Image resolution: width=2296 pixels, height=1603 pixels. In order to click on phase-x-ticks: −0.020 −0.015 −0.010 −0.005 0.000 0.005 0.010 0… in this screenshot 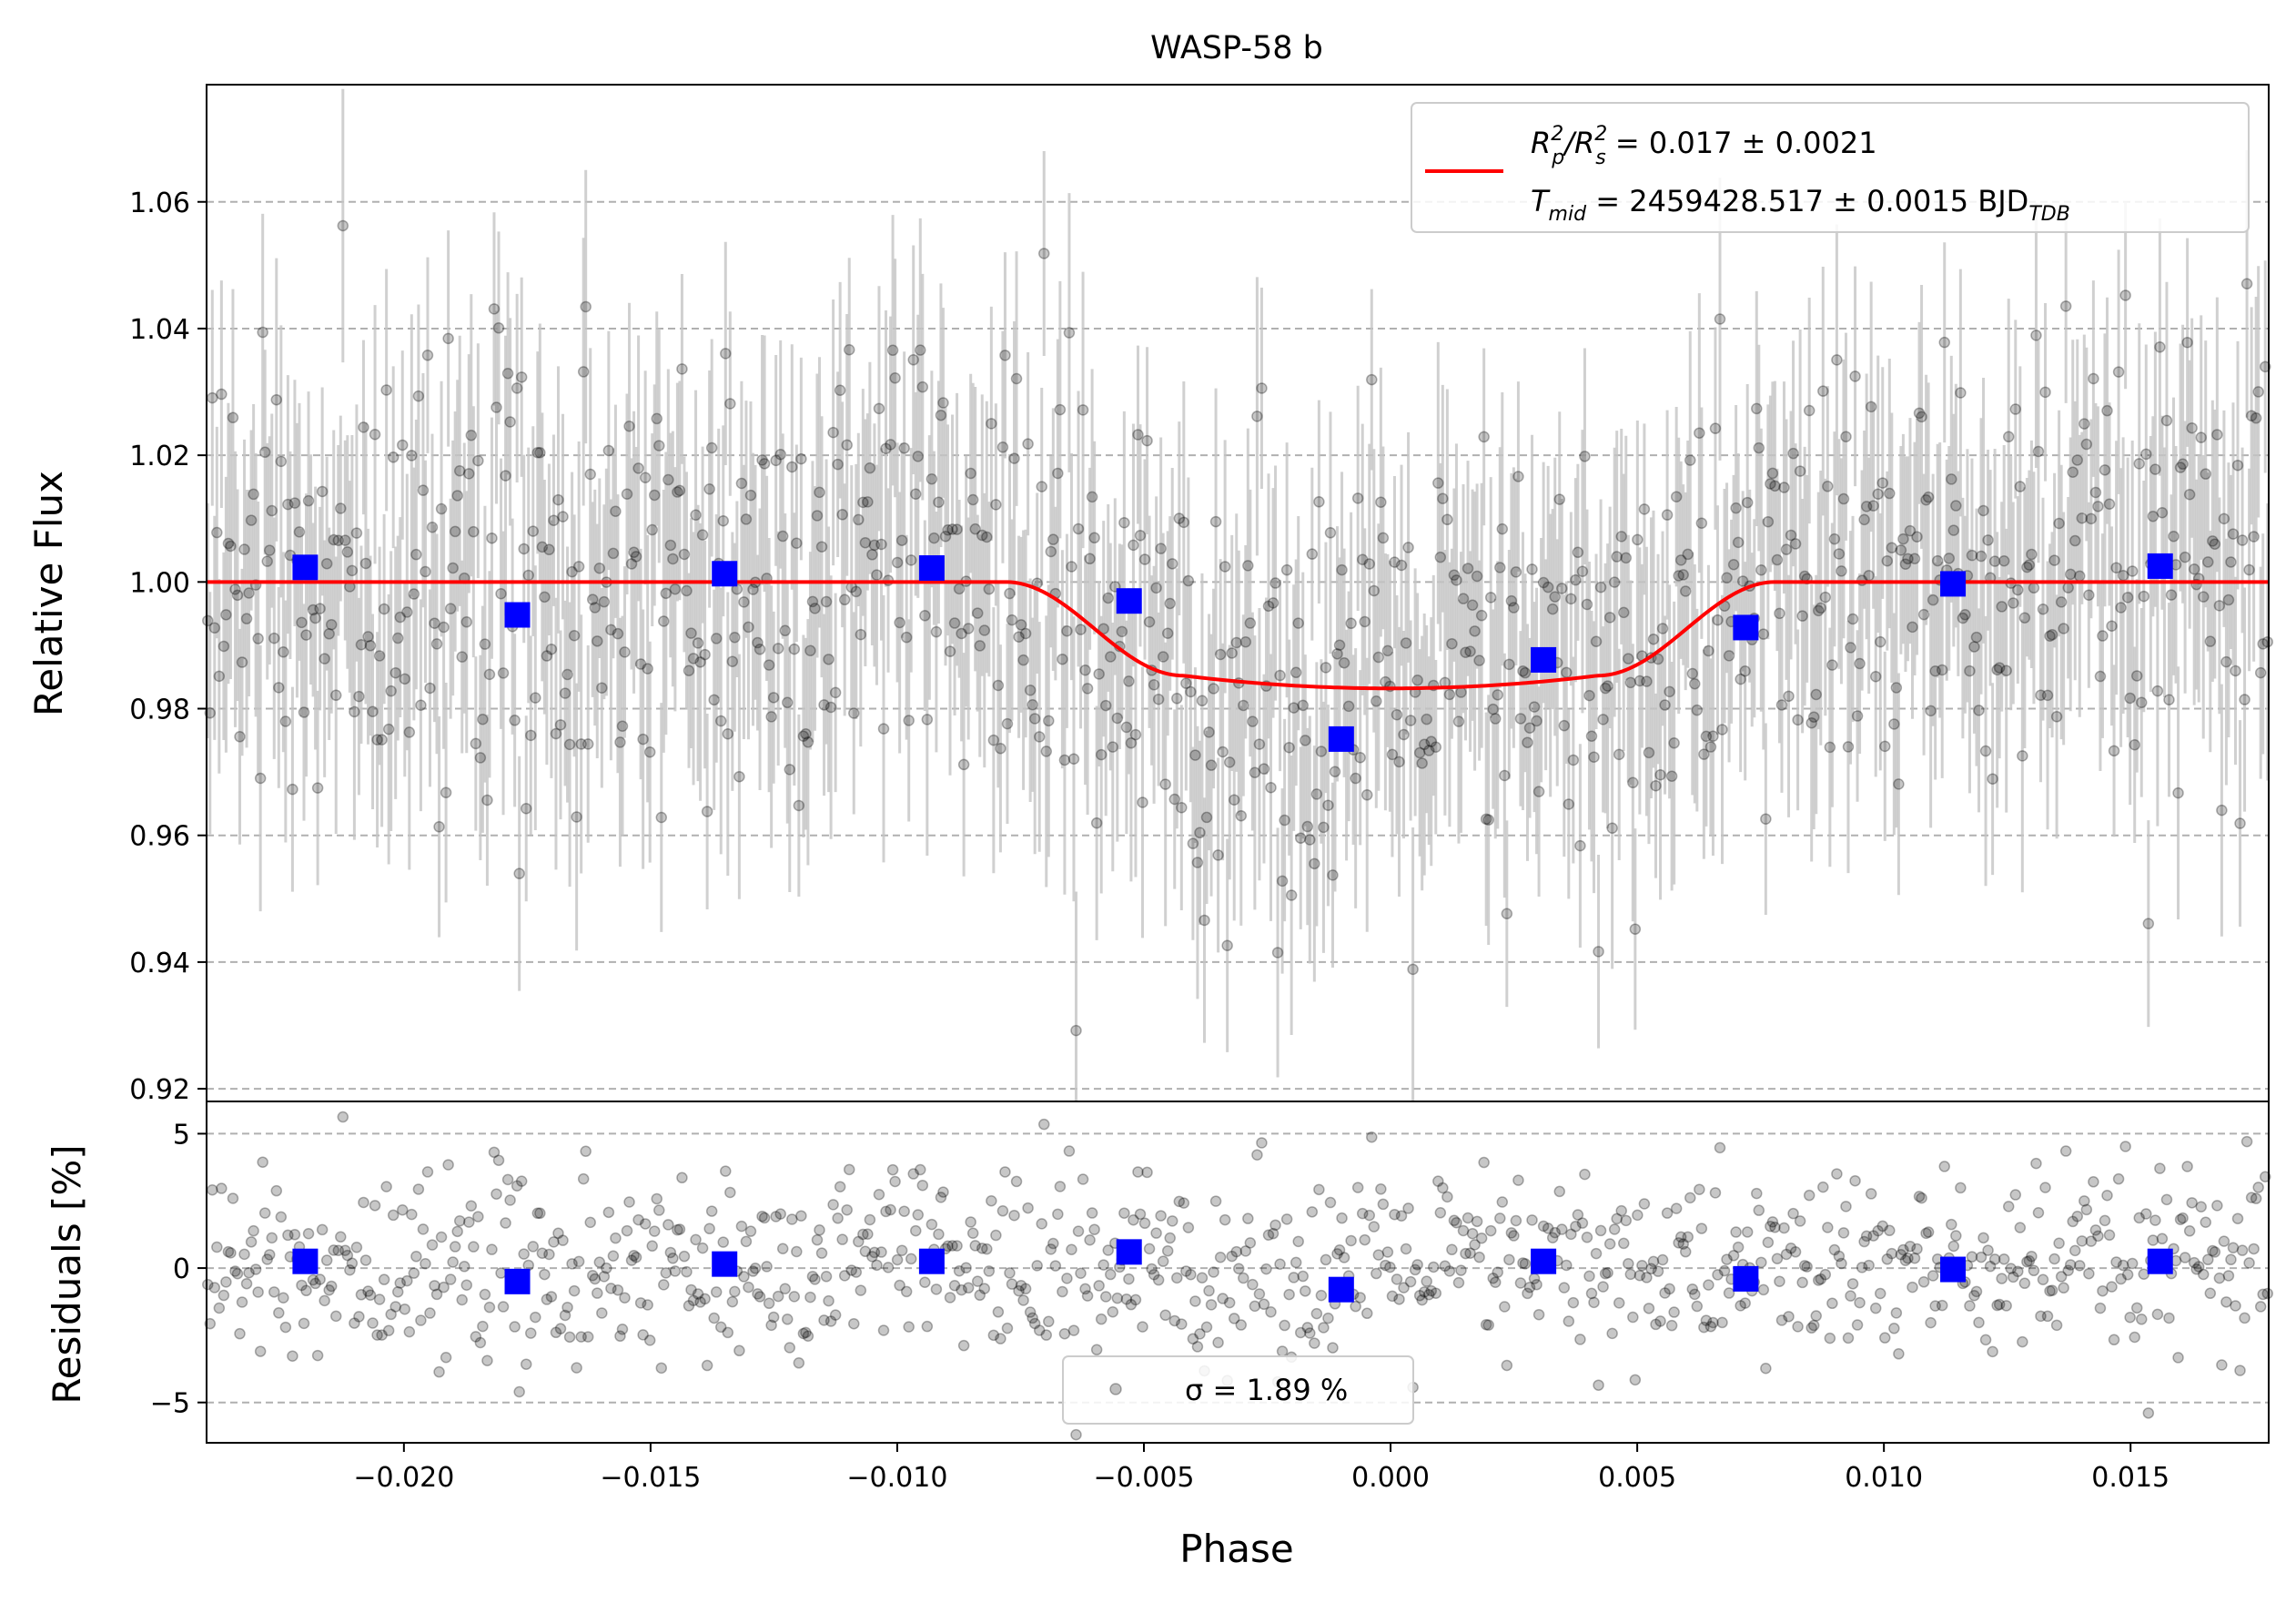, I will do `click(1261, 1468)`.